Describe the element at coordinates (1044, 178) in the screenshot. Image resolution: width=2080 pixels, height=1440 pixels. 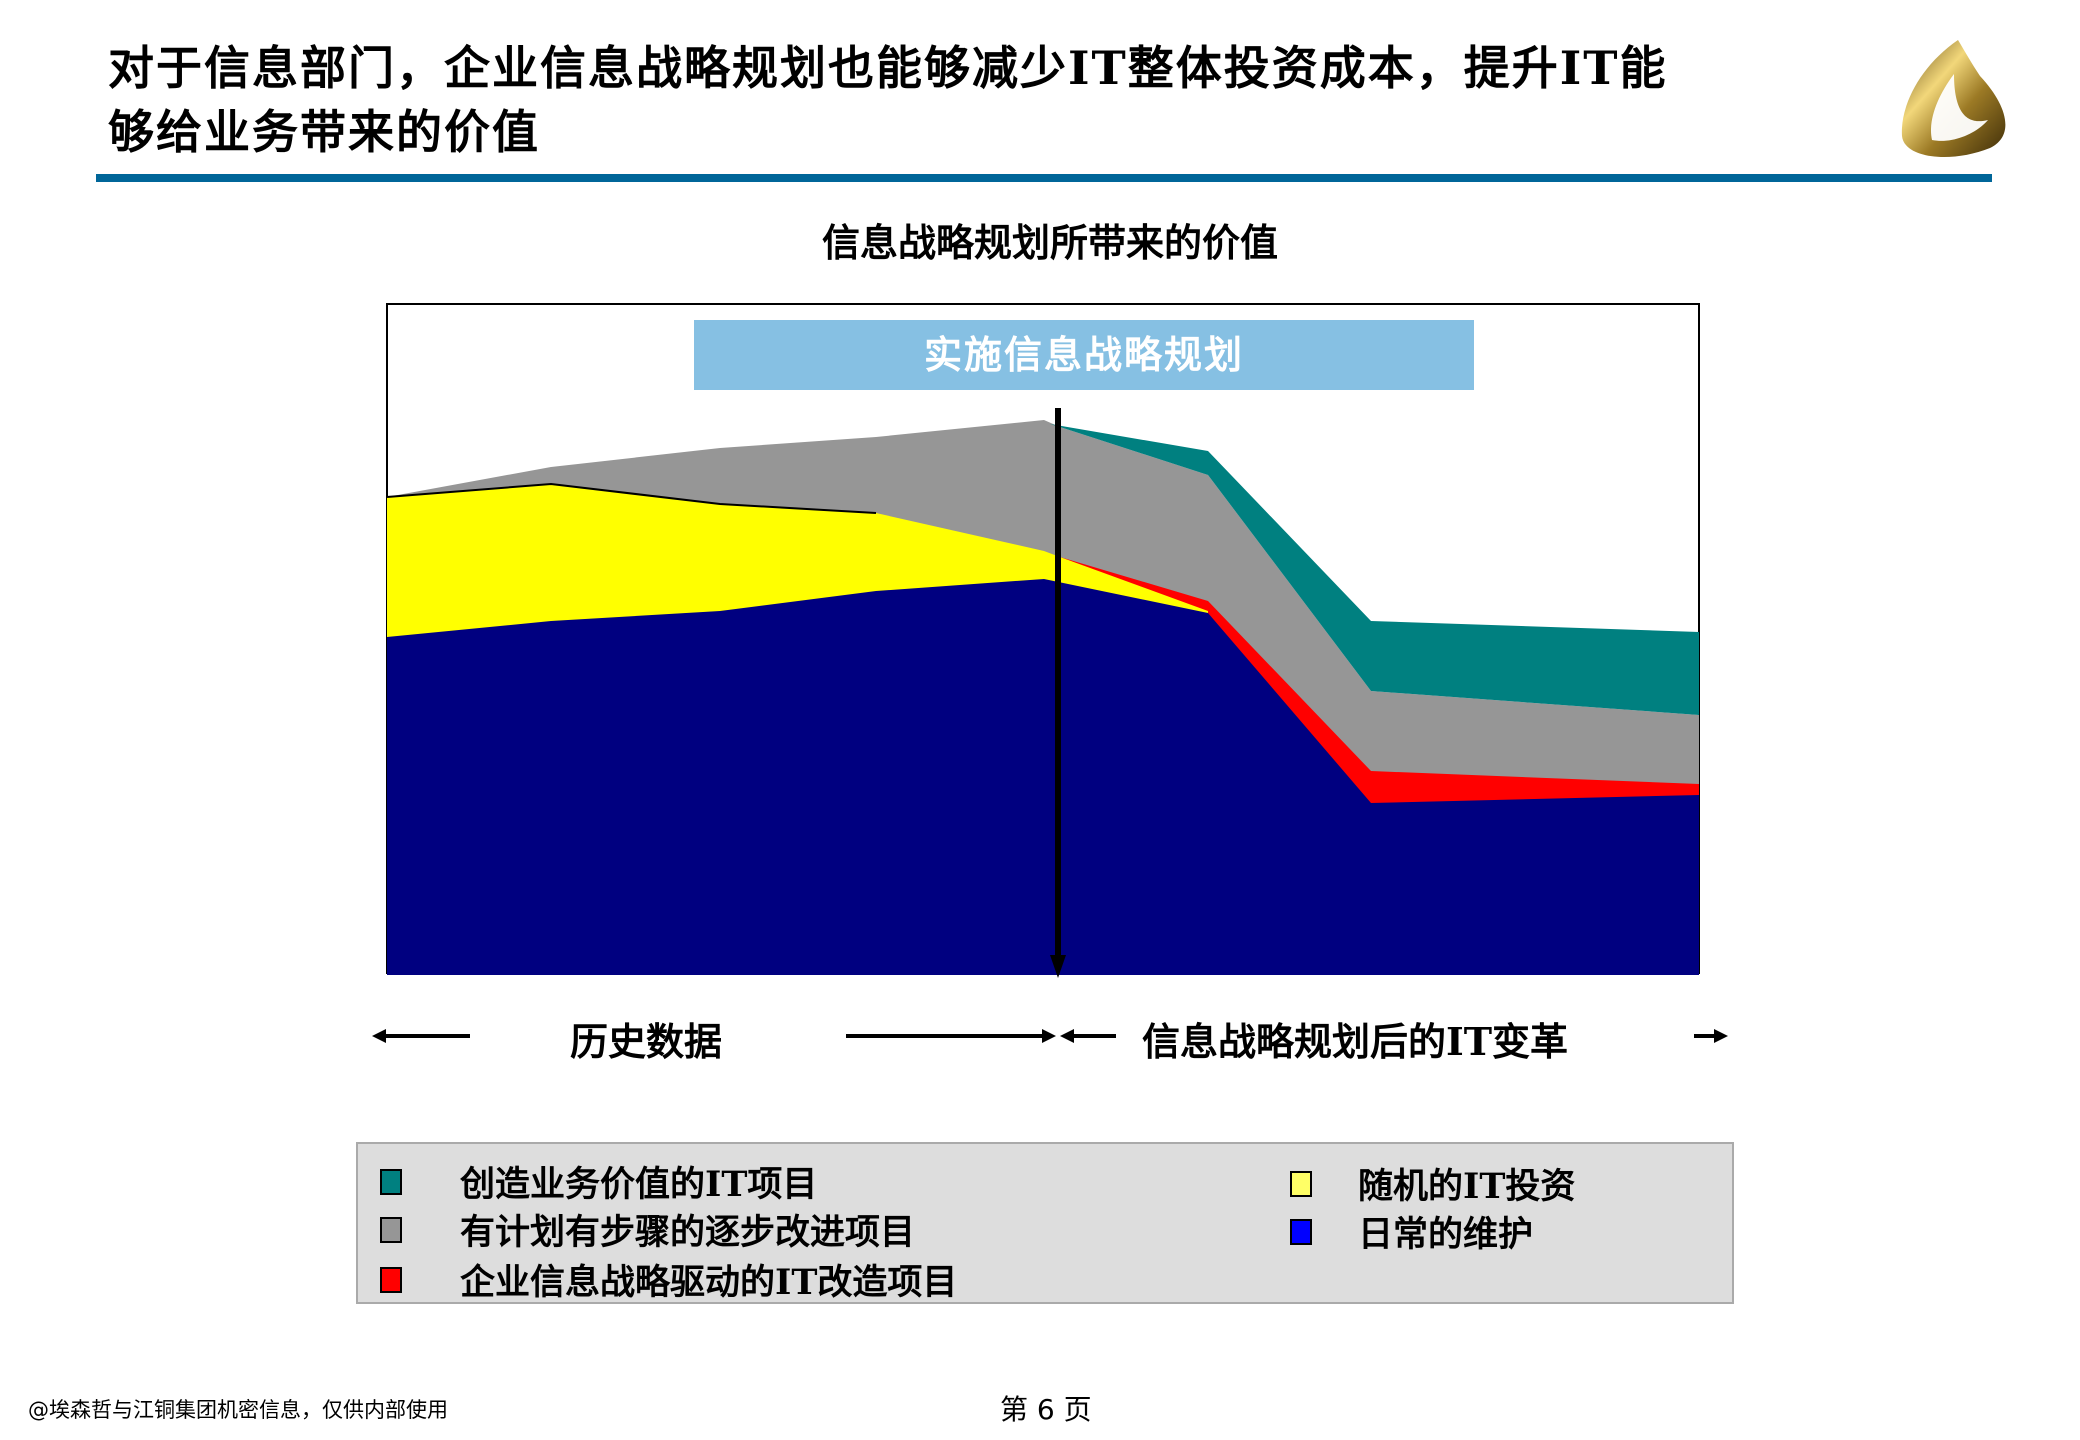
I see `title-divider` at that location.